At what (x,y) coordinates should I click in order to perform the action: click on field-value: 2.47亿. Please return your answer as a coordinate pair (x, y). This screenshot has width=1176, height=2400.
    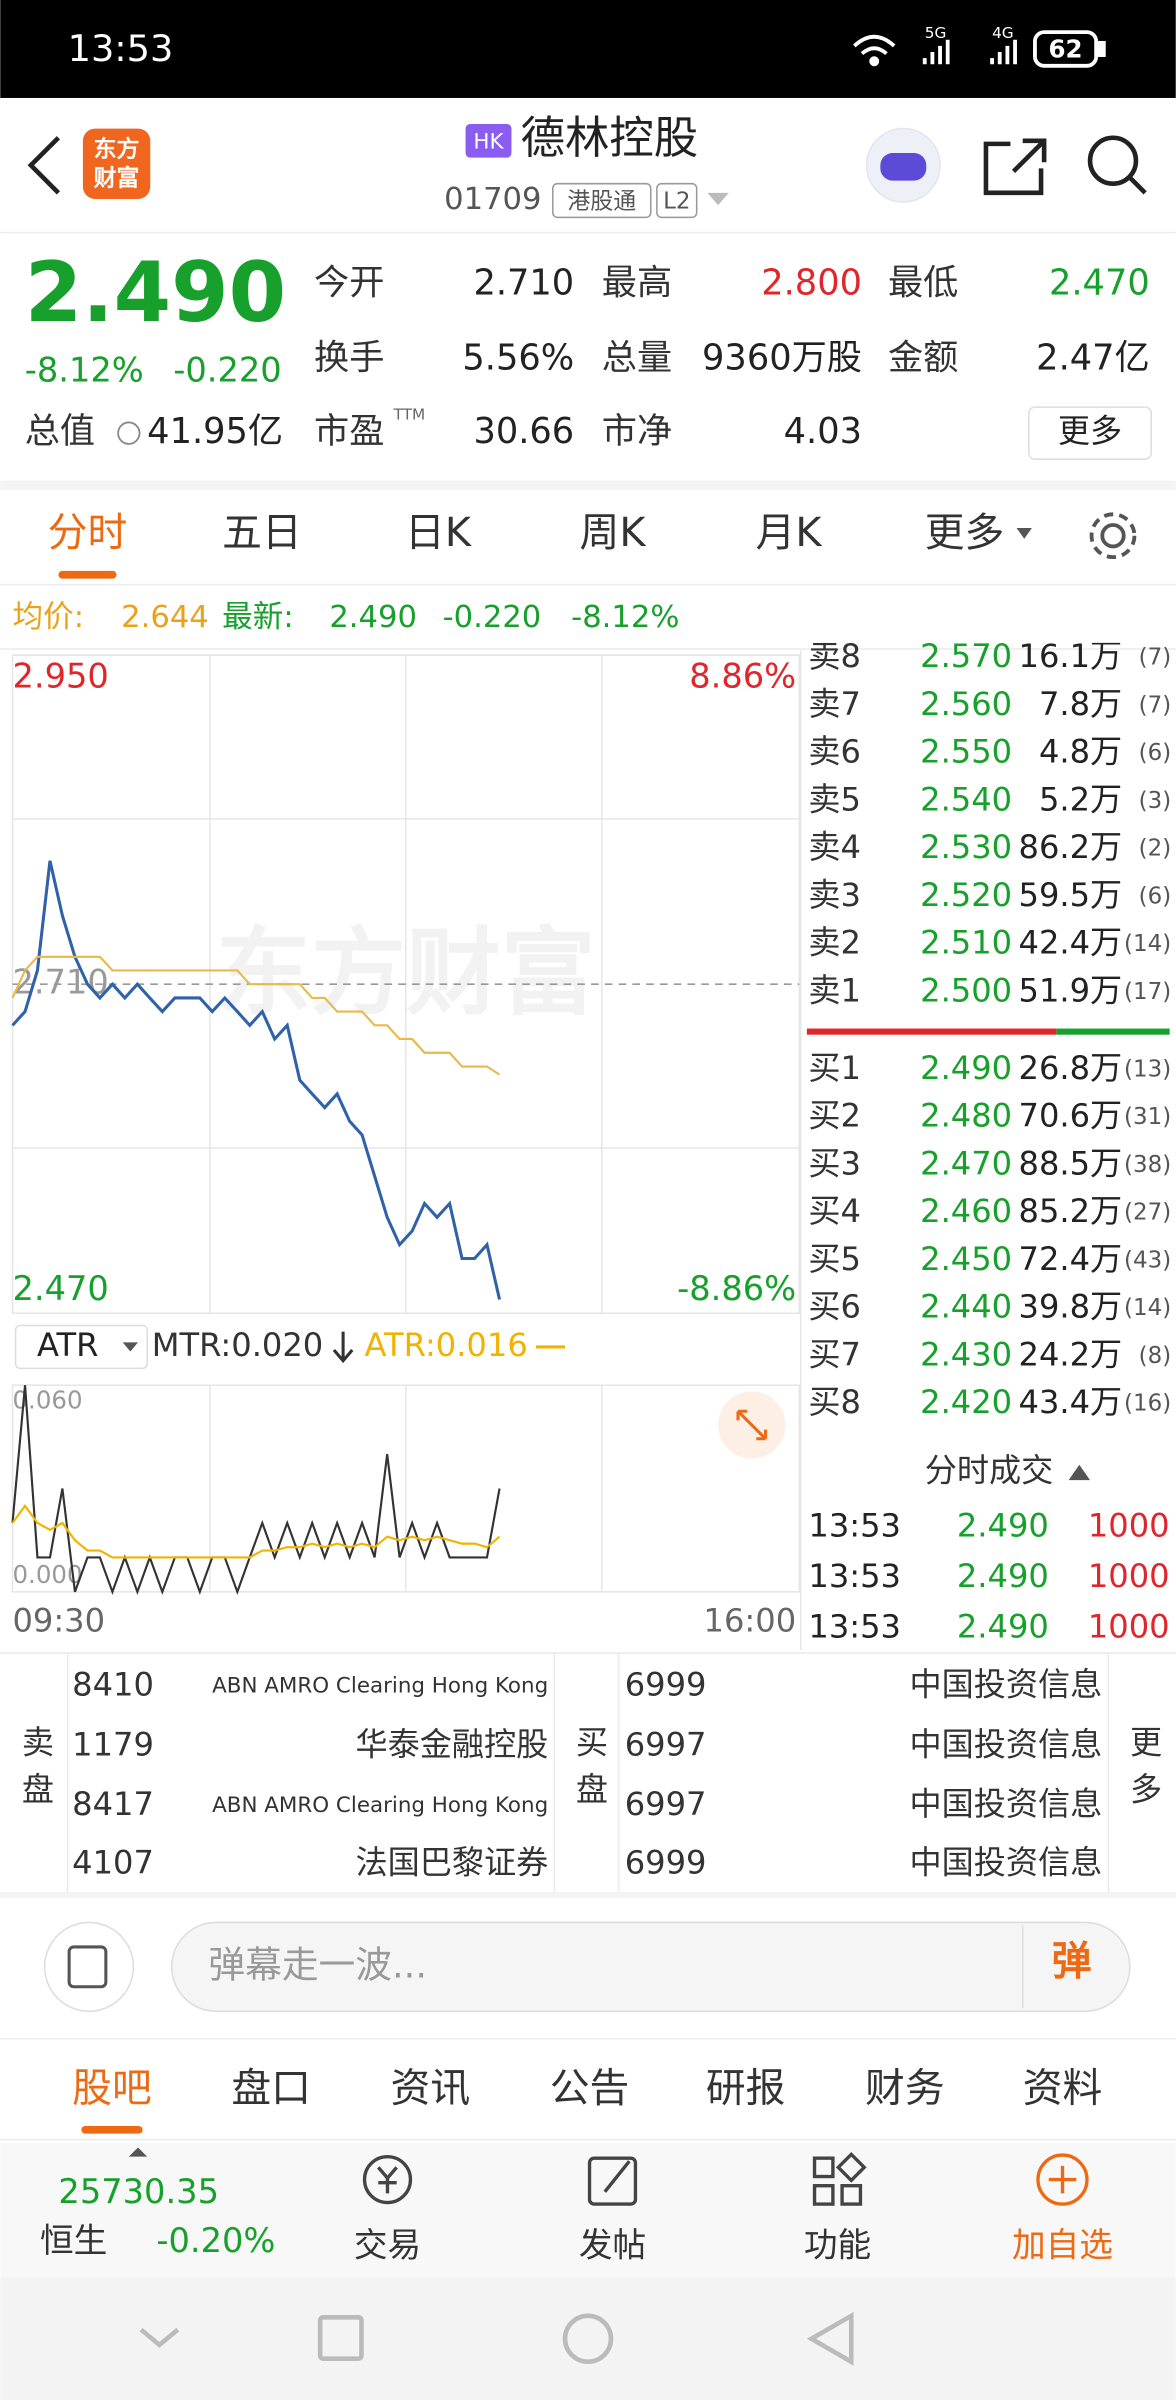
    Looking at the image, I should click on (1093, 358).